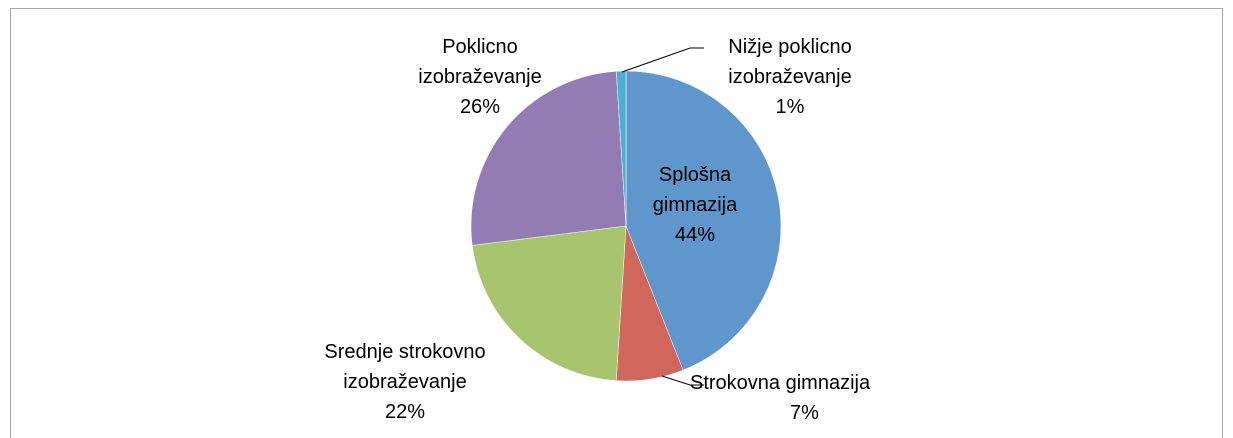 This screenshot has width=1233, height=438. I want to click on value-label: 26%, so click(480, 107).